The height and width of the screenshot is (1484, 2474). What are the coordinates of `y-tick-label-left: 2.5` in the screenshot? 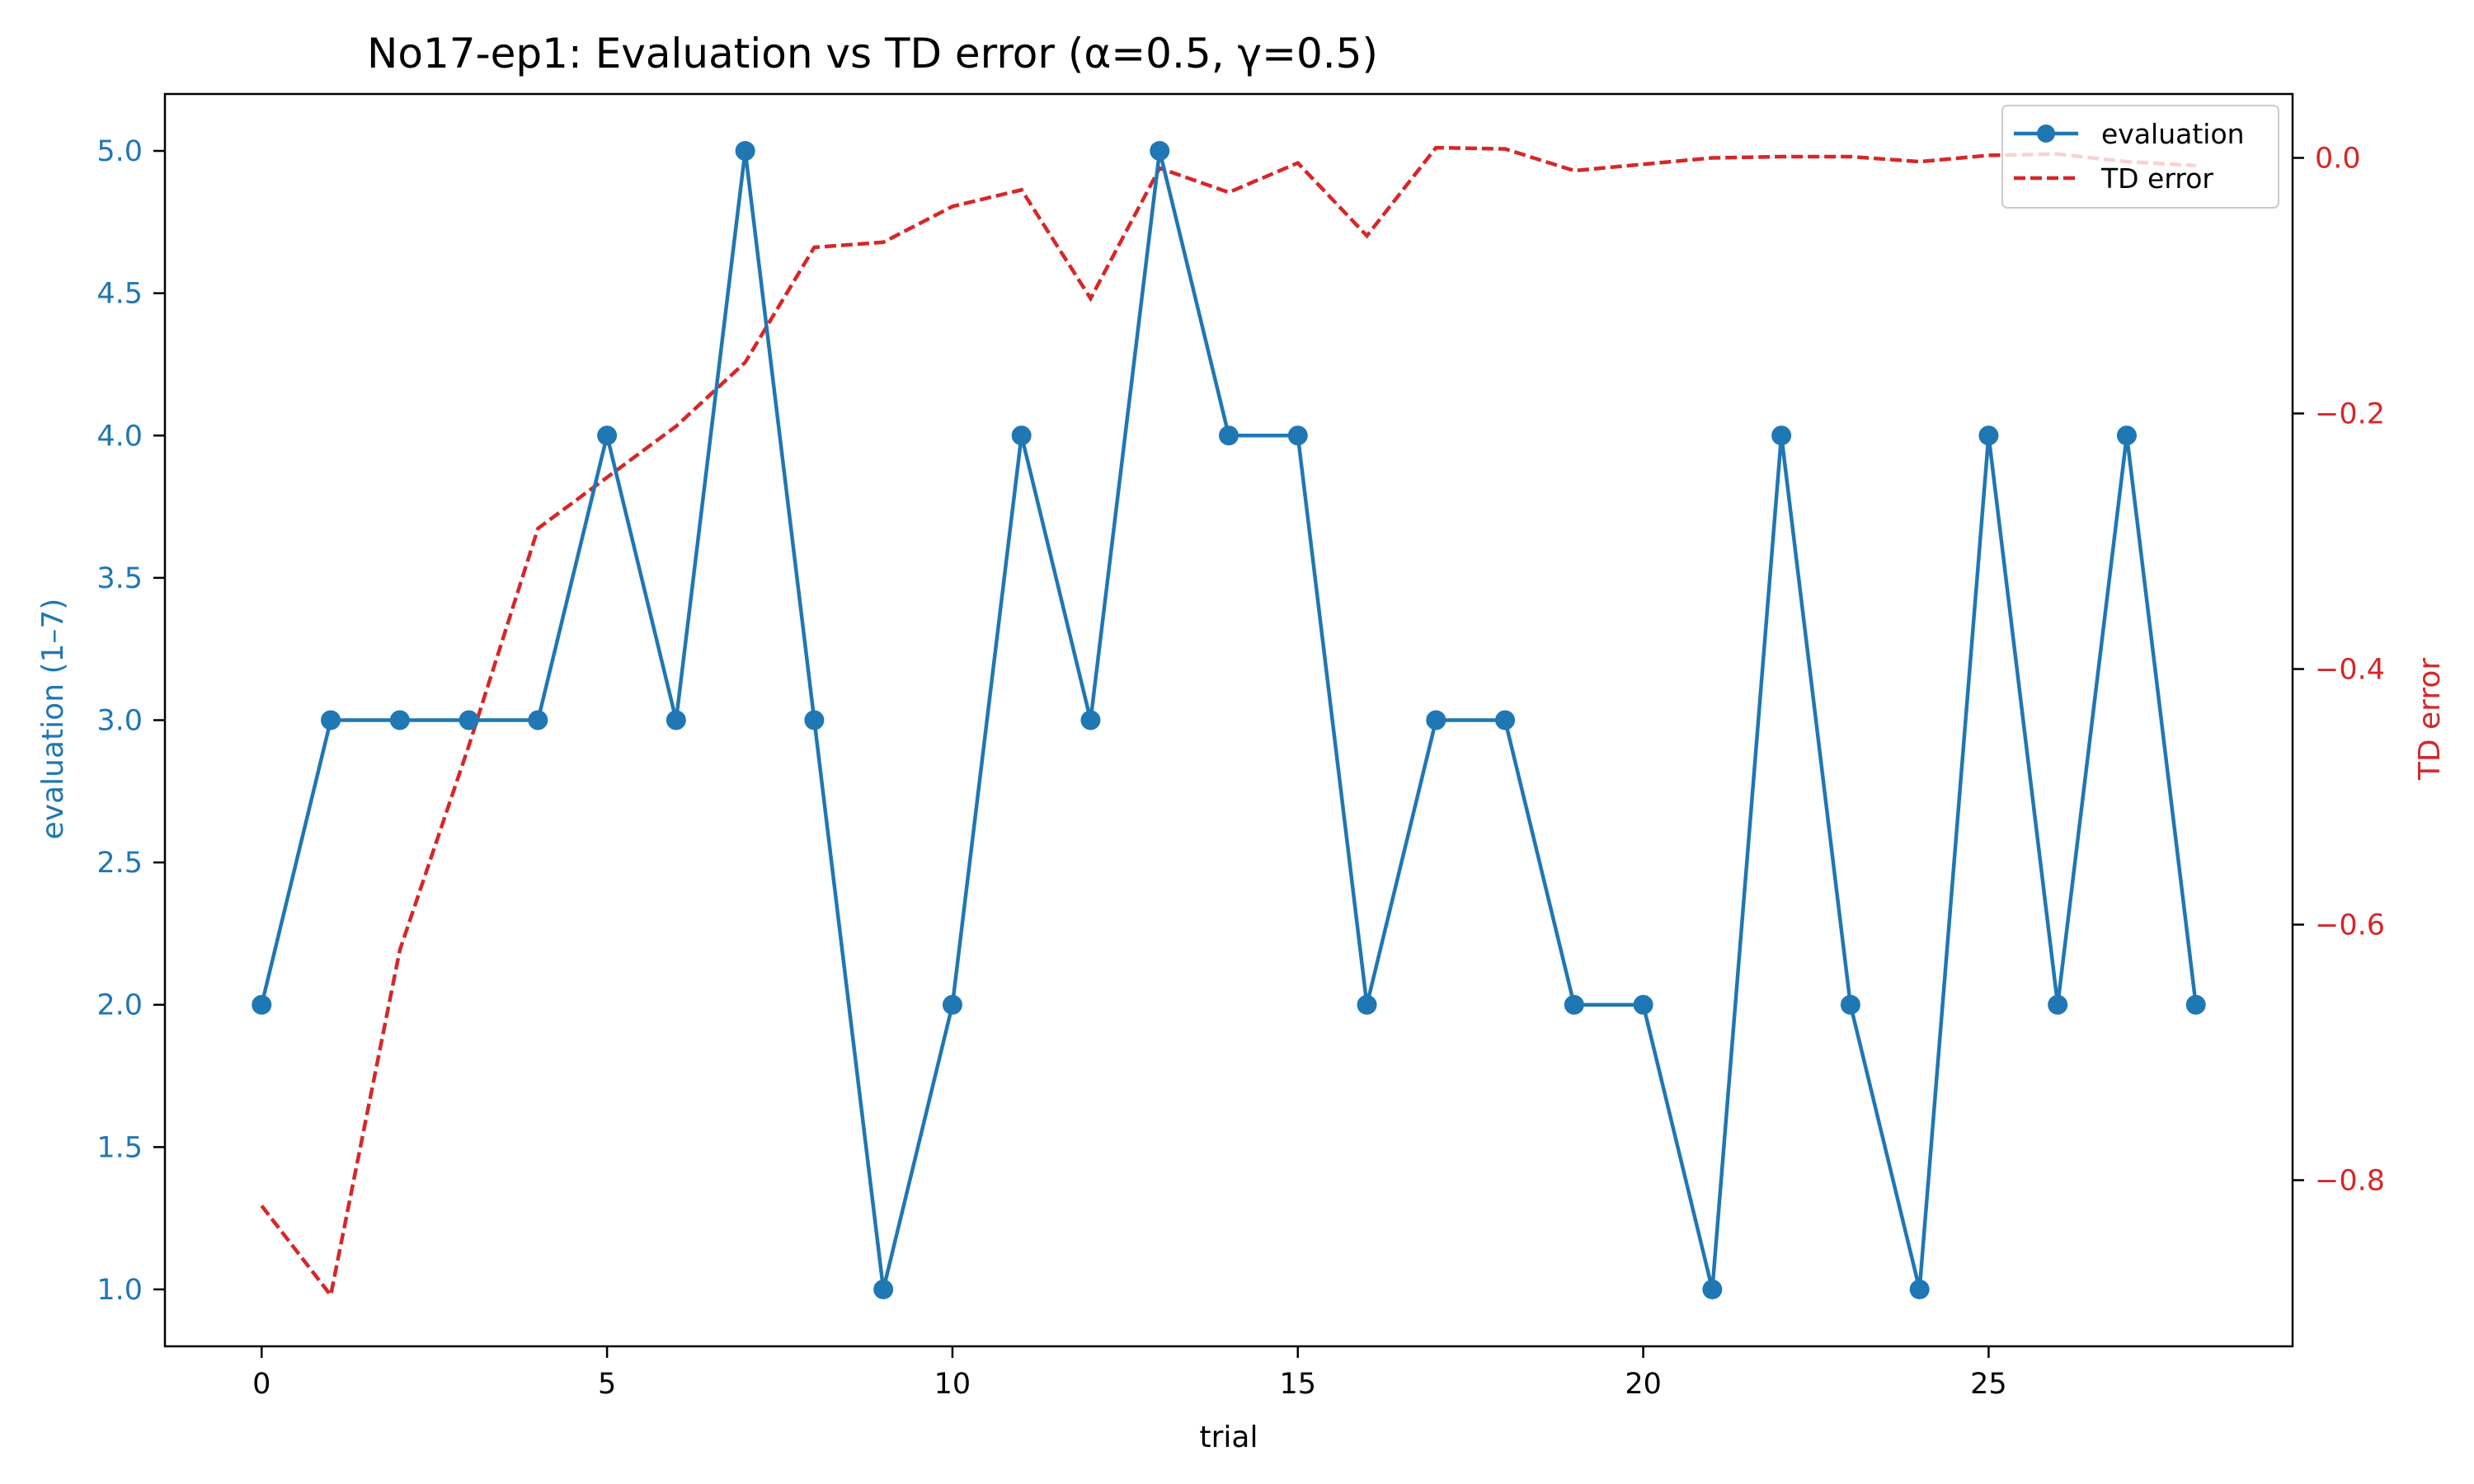 It's located at (119, 863).